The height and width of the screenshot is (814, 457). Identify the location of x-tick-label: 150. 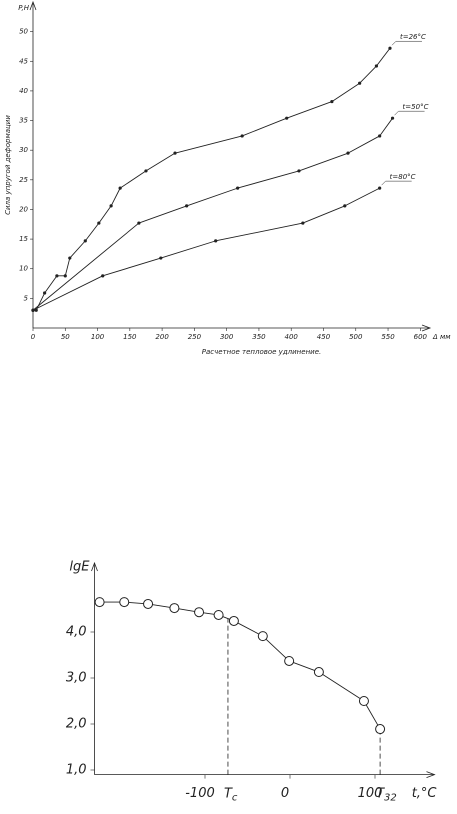
(130, 337).